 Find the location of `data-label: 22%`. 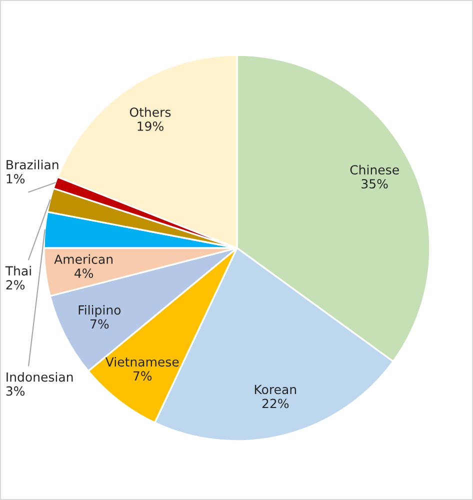

data-label: 22% is located at coordinates (275, 403).